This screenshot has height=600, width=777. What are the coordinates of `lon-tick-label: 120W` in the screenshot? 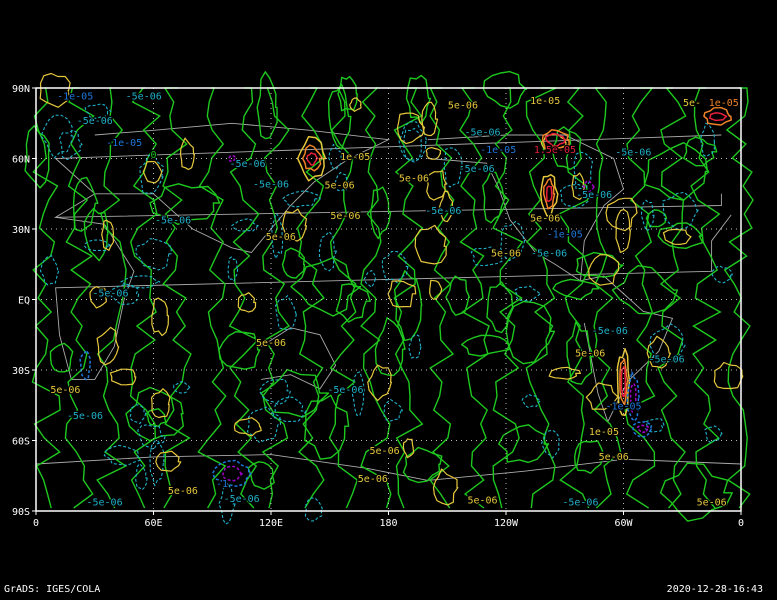 It's located at (506, 523).